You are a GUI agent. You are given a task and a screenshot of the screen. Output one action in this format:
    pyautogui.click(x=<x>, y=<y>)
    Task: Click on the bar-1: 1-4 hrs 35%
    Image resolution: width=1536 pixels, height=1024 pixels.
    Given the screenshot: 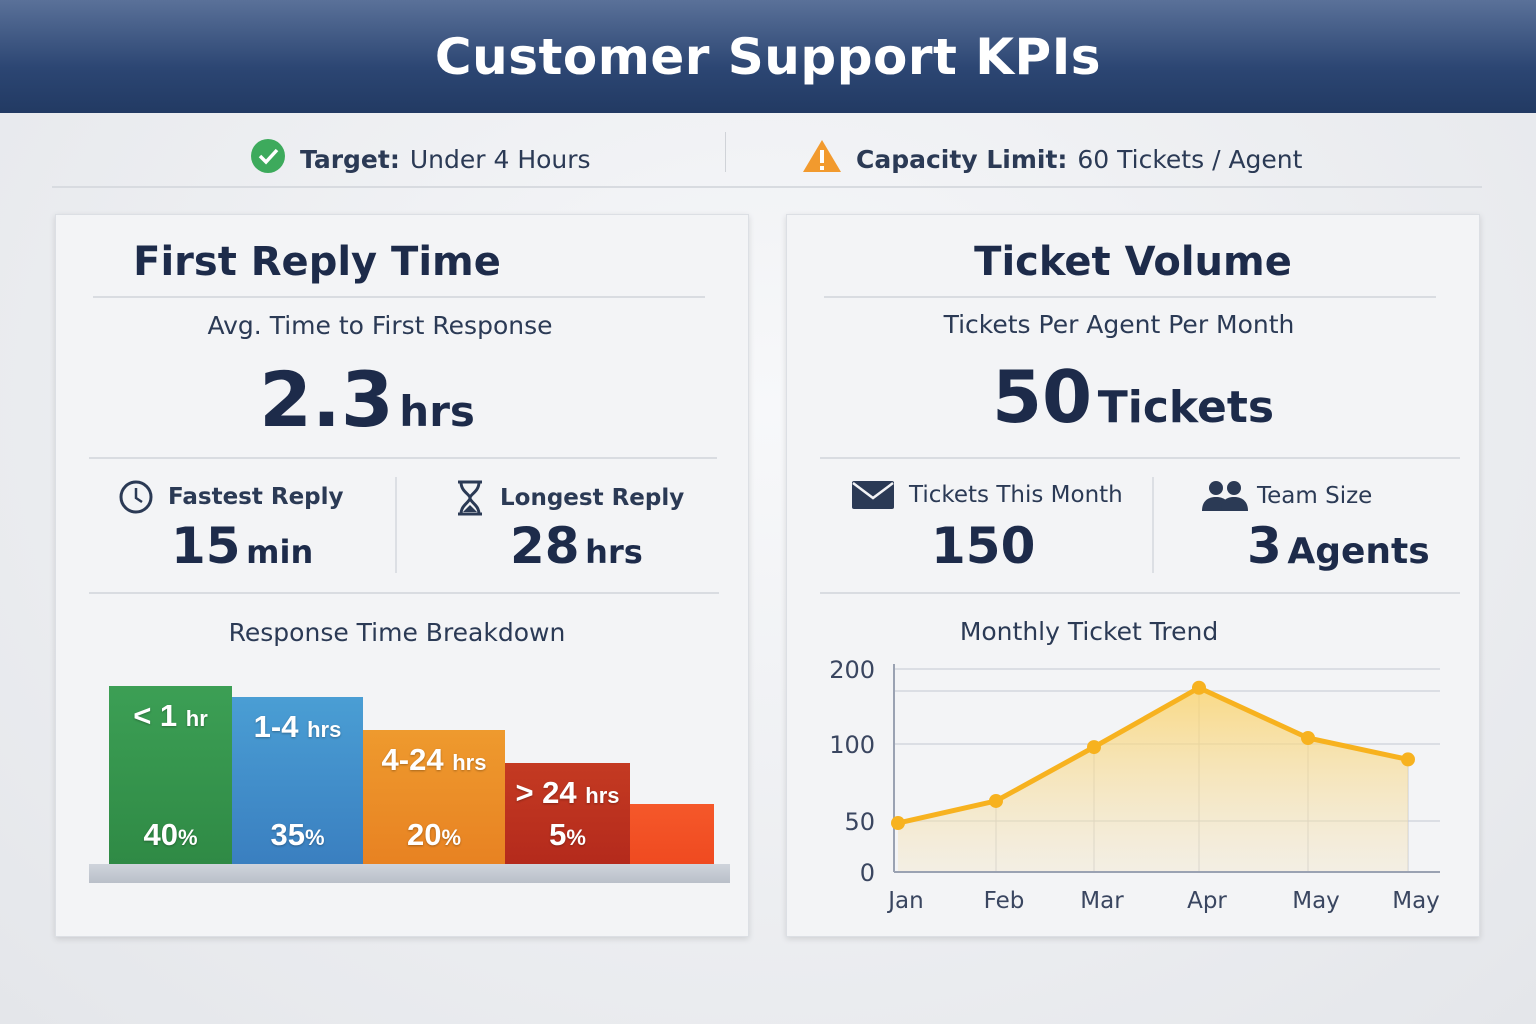 What is the action you would take?
    pyautogui.click(x=297, y=780)
    